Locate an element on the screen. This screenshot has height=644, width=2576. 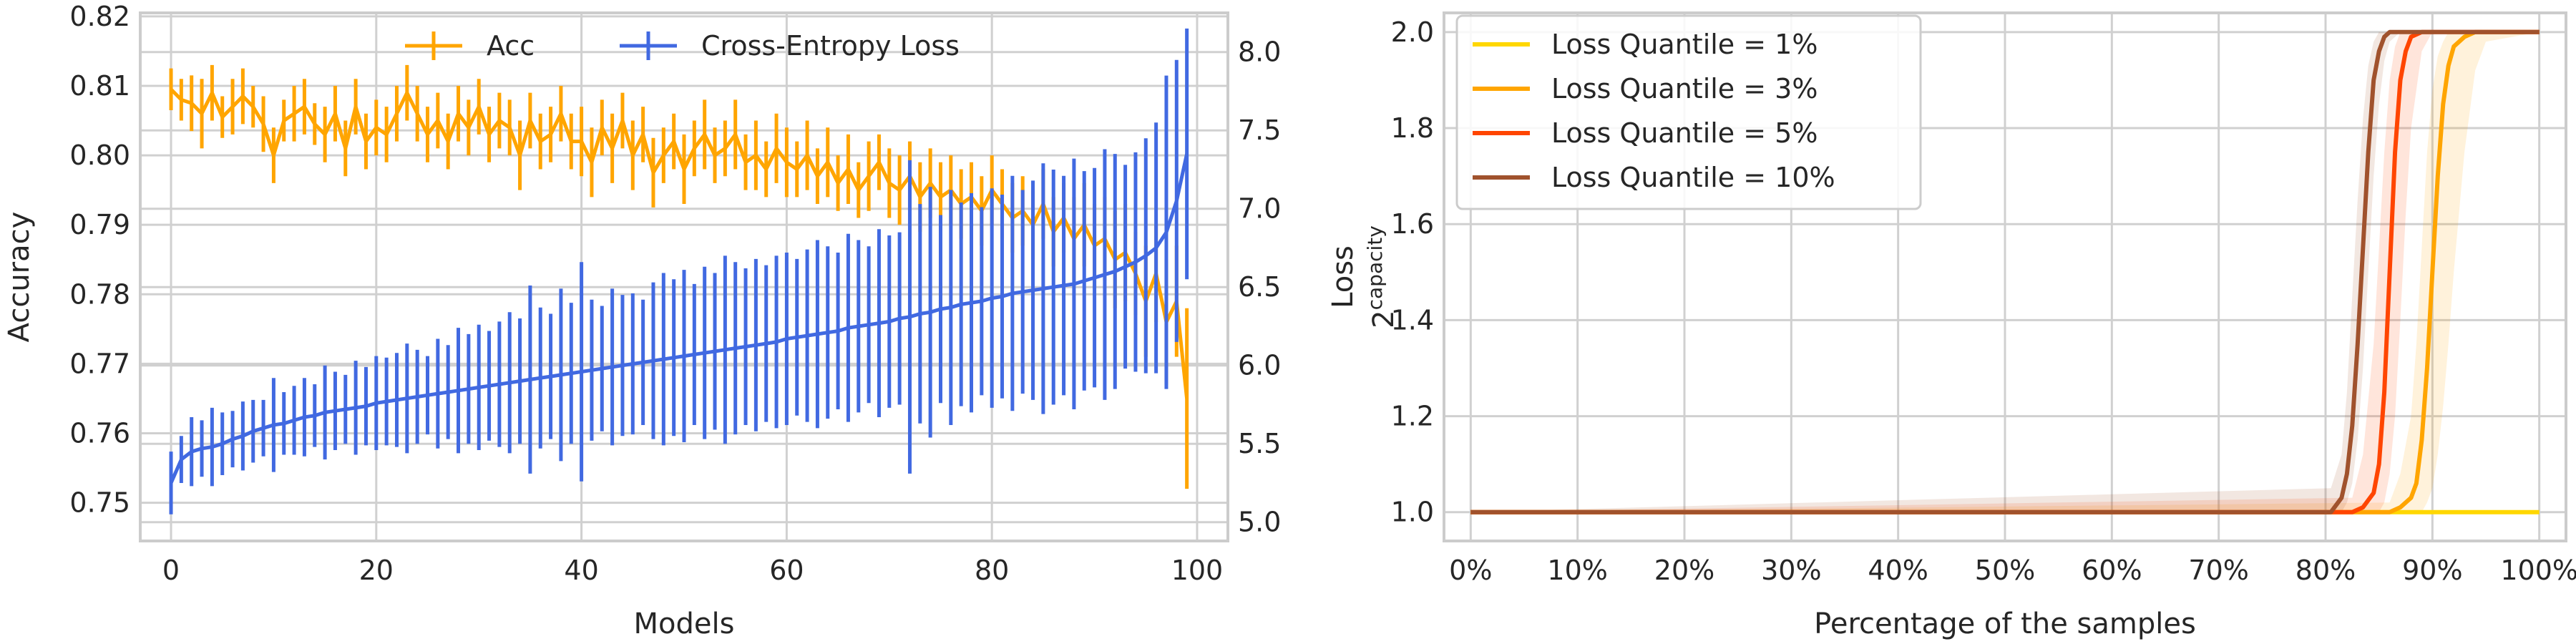
legend-acc-label: Acc is located at coordinates (511, 46).